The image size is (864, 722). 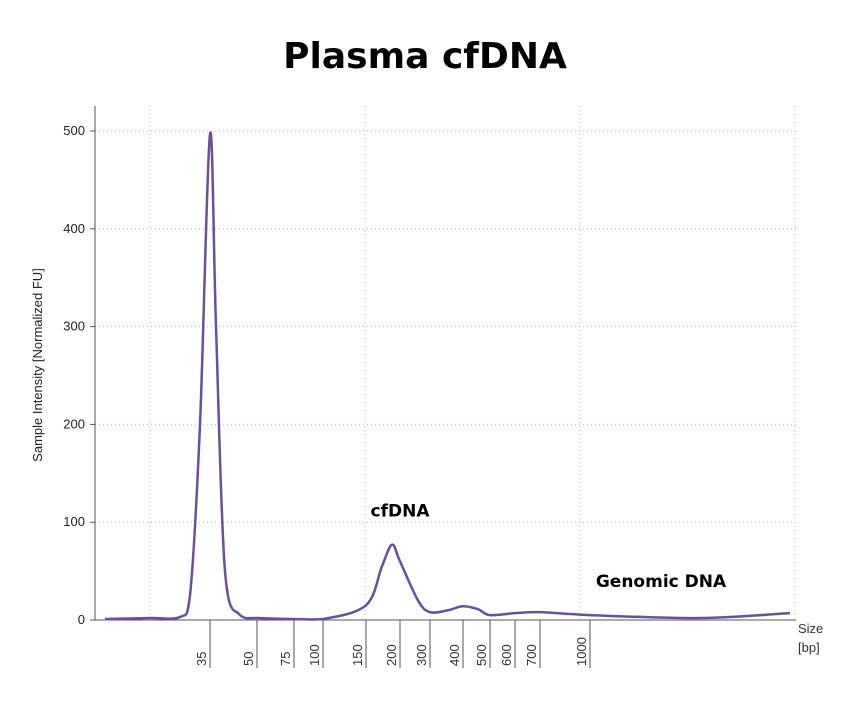 What do you see at coordinates (425, 56) in the screenshot?
I see `chart-title: Plasma cfDNA` at bounding box center [425, 56].